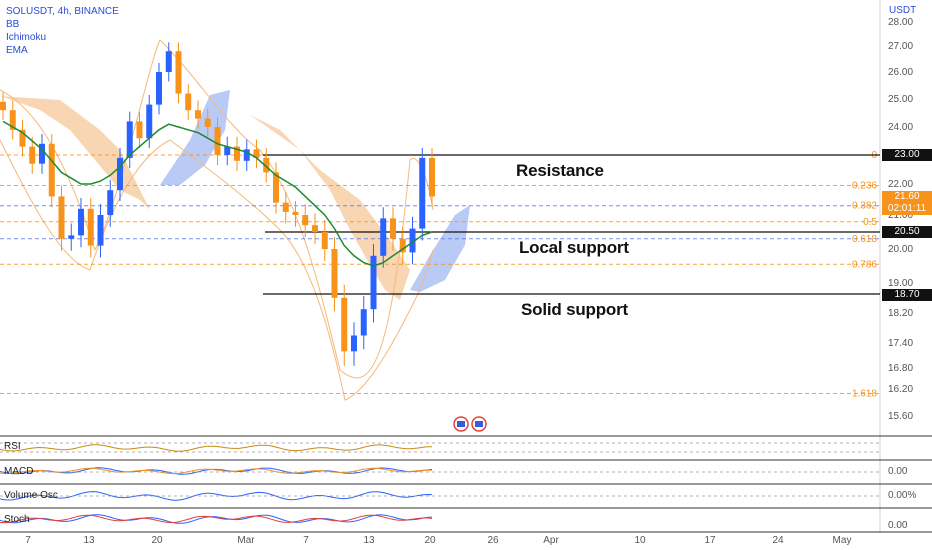 The width and height of the screenshot is (932, 550). I want to click on y-tick-label: 16.20, so click(900, 389).